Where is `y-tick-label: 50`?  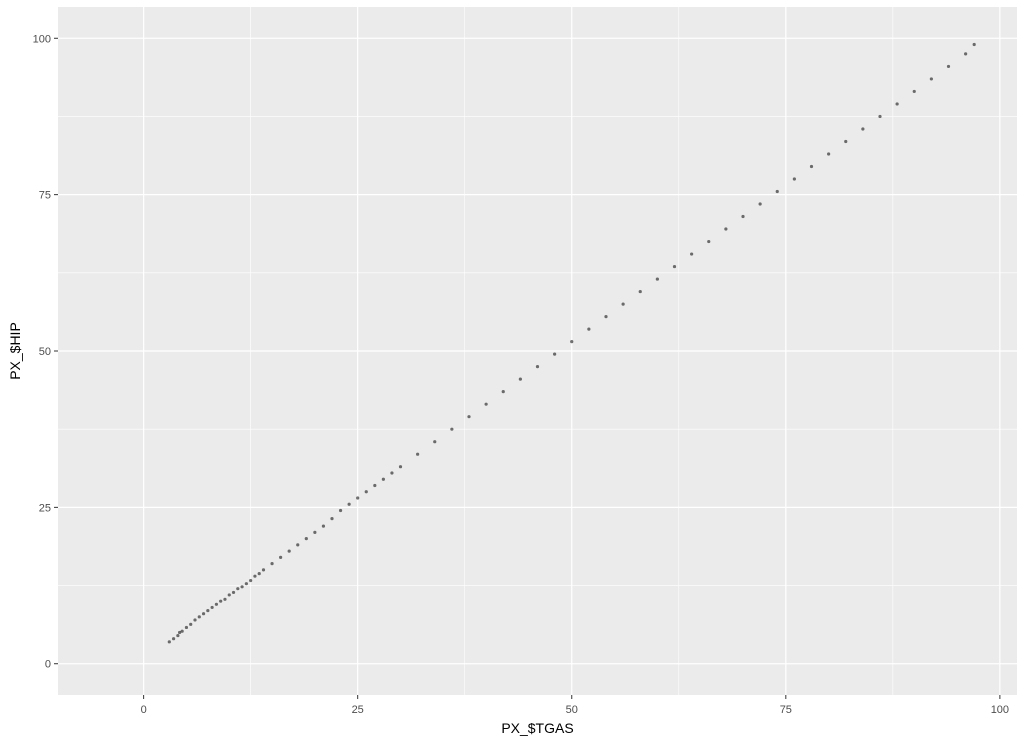
y-tick-label: 50 is located at coordinates (45, 352).